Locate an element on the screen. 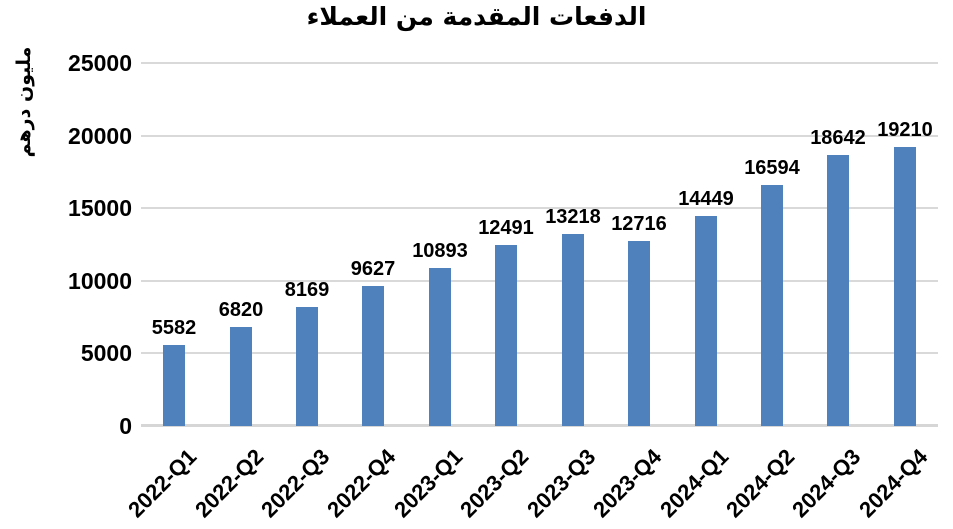 This screenshot has width=953, height=529. bar-value-label: 19210 is located at coordinates (905, 130).